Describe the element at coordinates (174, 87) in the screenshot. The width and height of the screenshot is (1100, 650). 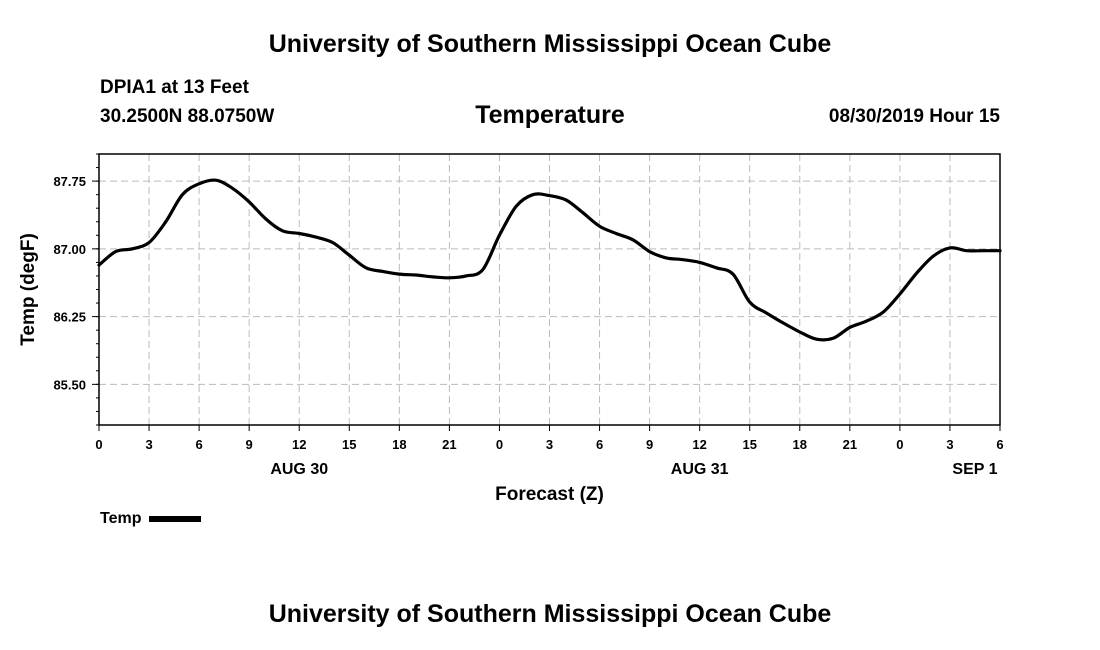
I see `station-name: DPIA1 at 13 Feet` at that location.